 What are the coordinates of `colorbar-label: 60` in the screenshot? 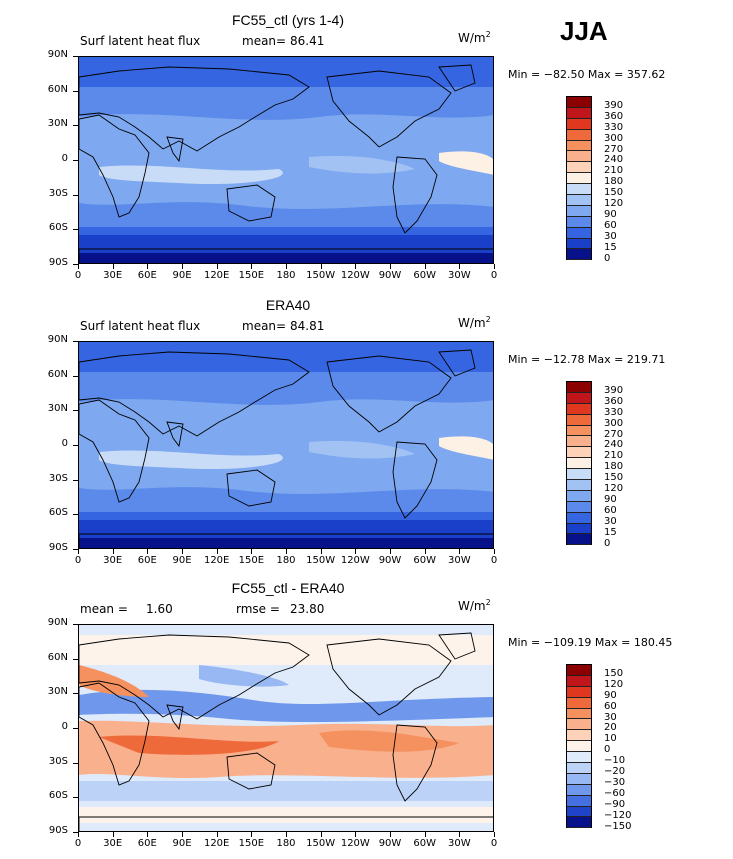 It's located at (610, 225).